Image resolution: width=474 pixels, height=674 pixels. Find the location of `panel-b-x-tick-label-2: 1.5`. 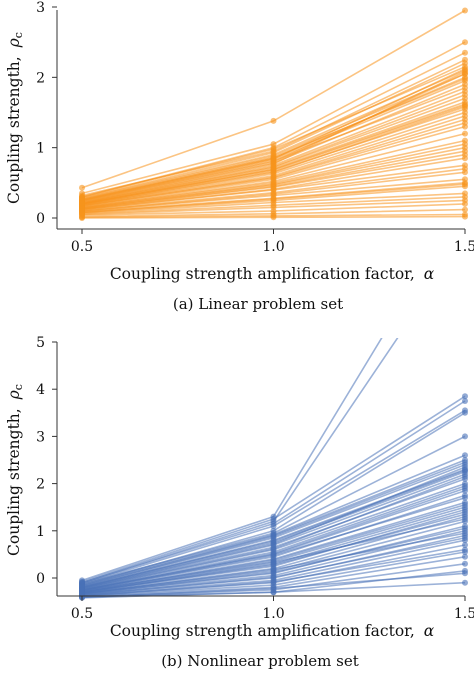

panel-b-x-tick-label-2: 1.5 is located at coordinates (464, 614).